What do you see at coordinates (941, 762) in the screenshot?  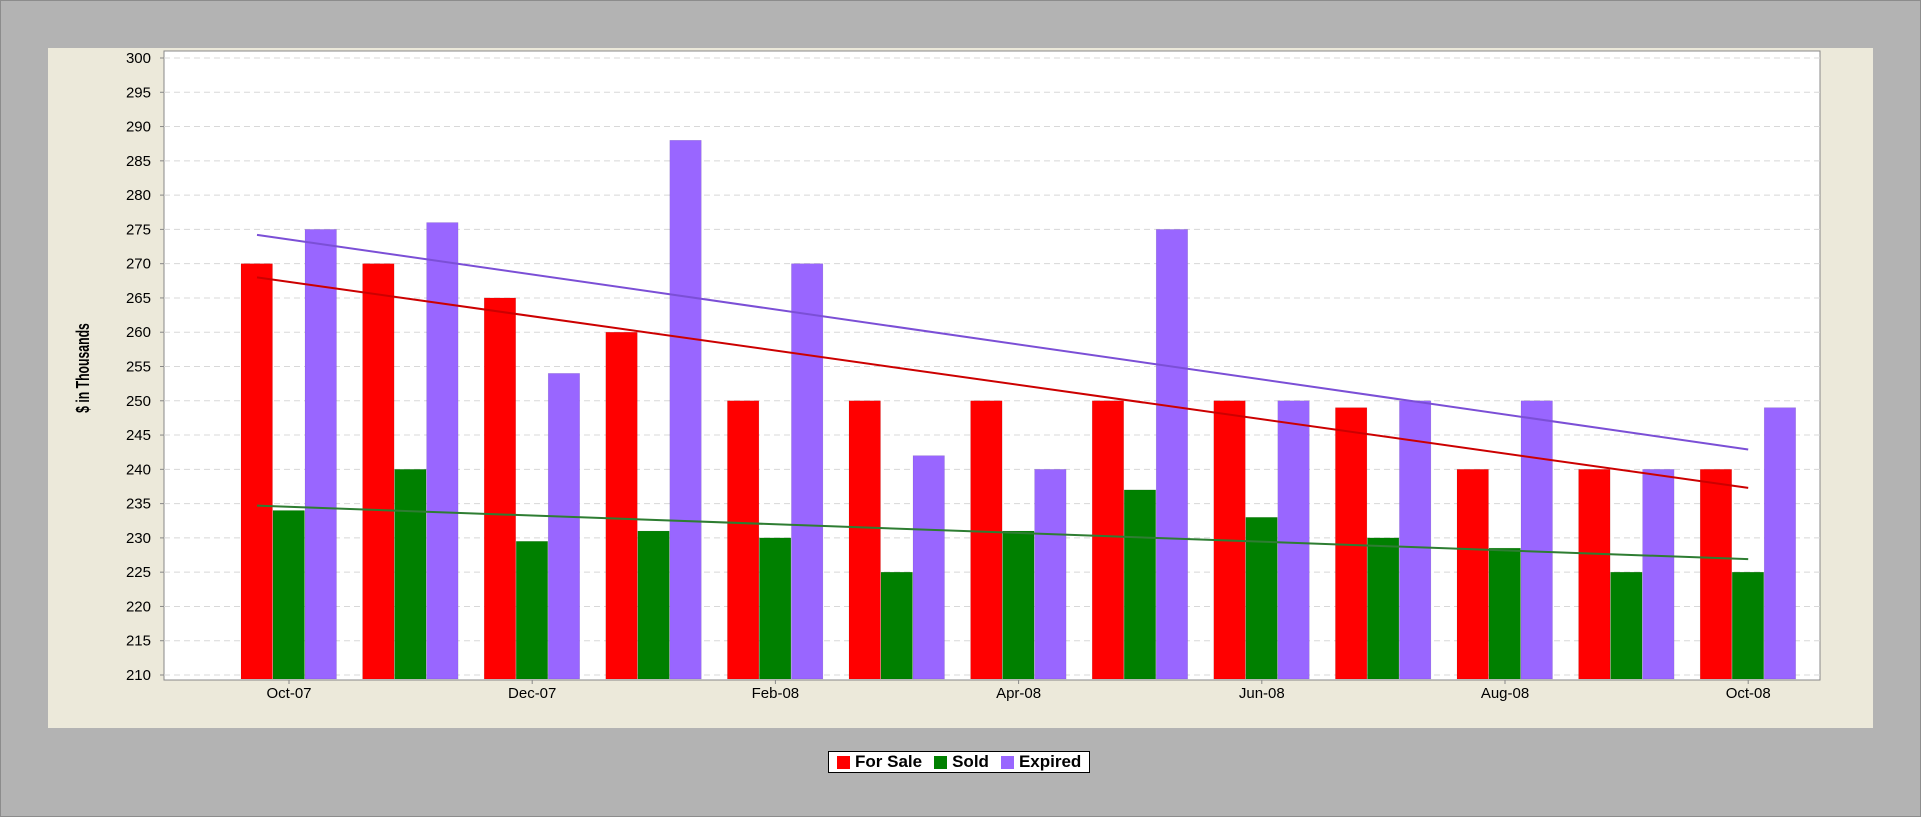 I see `legend-swatch-sold` at bounding box center [941, 762].